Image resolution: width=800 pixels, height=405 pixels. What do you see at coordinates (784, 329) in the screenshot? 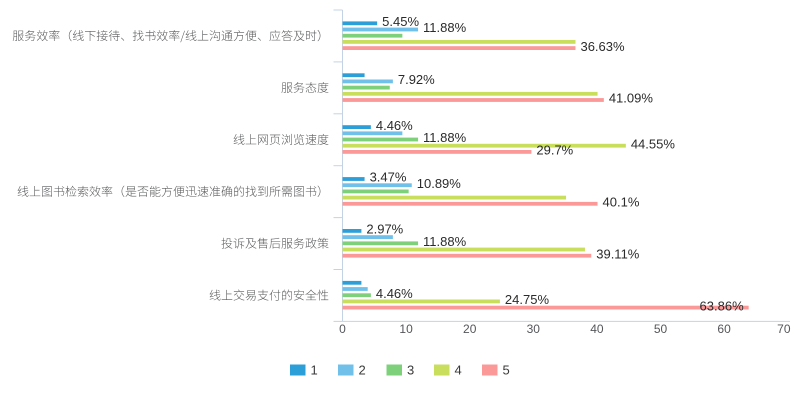
I see `svg-text: 70` at bounding box center [784, 329].